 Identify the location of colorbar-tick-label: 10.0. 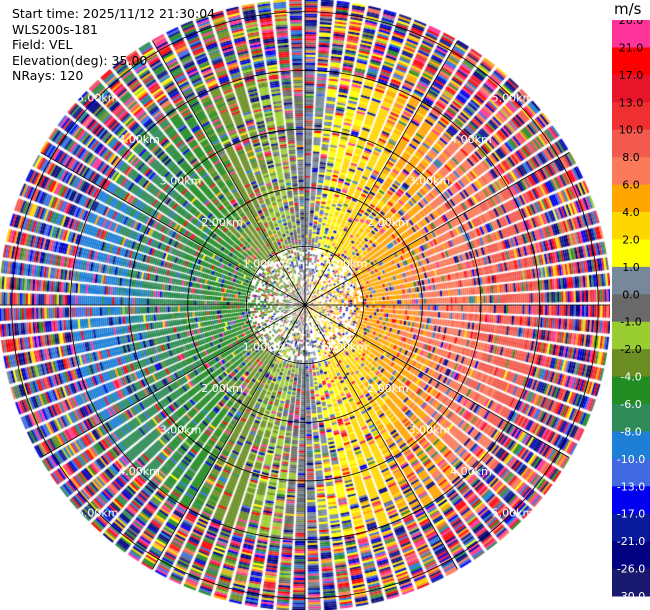
(631, 130).